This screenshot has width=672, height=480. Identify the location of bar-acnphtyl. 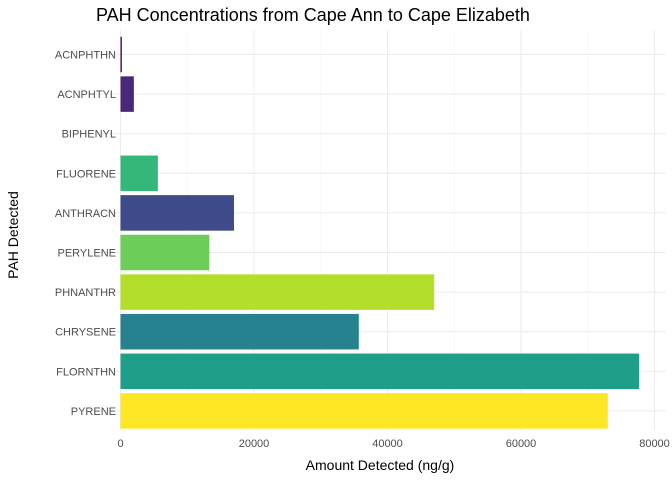
(127, 94).